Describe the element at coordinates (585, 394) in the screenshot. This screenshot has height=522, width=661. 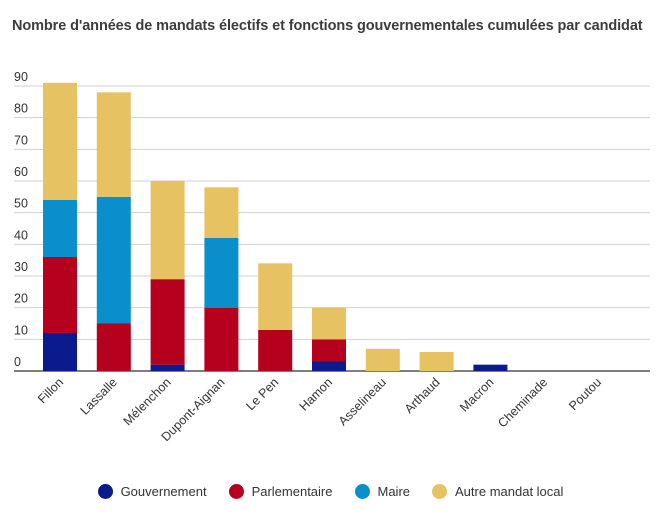
I see `x-tick-label: Poutou` at that location.